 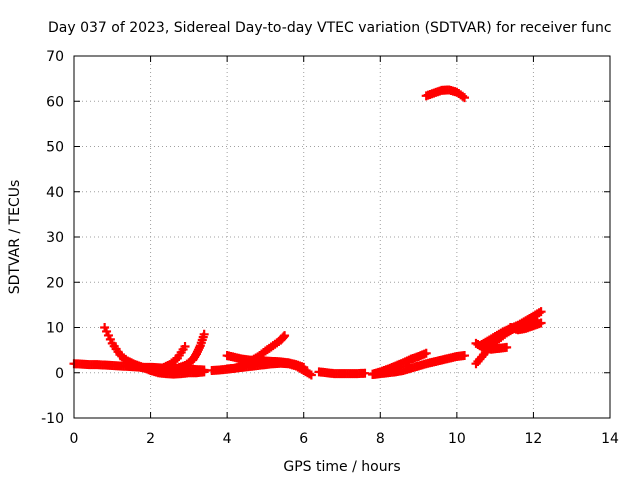 What do you see at coordinates (457, 439) in the screenshot?
I see `x-tick-label: 10` at bounding box center [457, 439].